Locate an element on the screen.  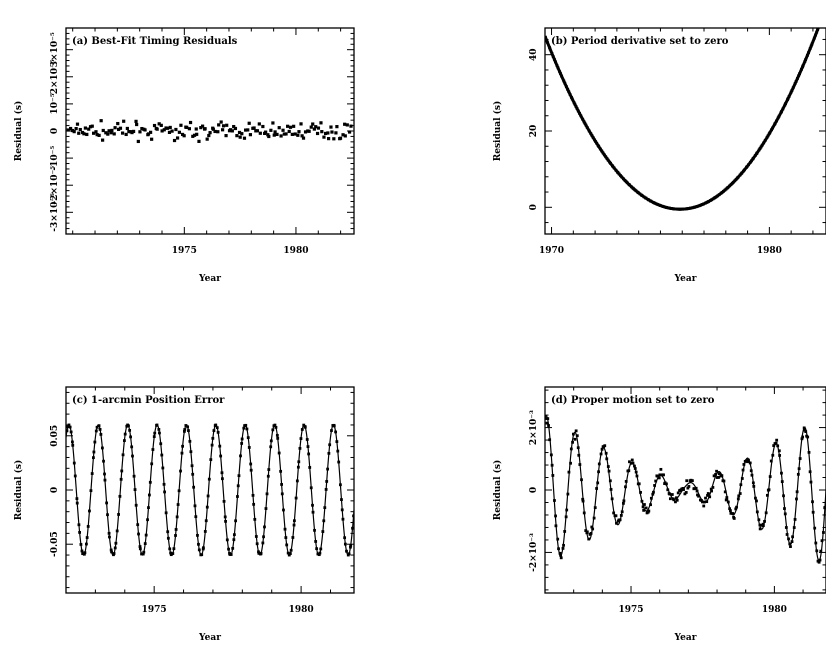
series-a is located at coordinates (209, 131).